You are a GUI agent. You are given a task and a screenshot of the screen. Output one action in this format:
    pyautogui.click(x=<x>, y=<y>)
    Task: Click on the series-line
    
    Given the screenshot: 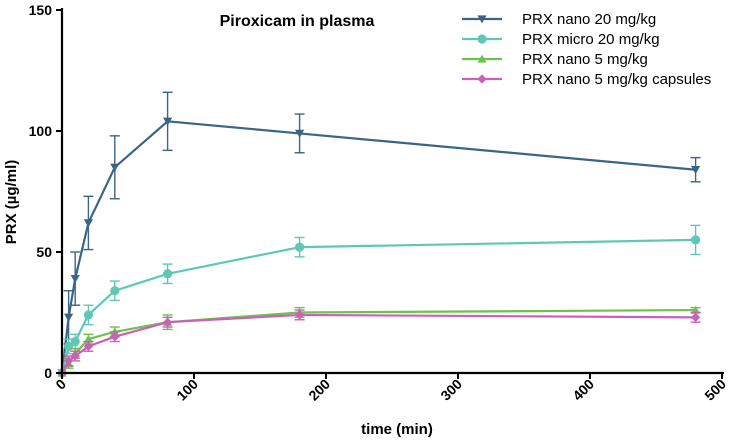 What is the action you would take?
    pyautogui.click(x=378, y=341)
    